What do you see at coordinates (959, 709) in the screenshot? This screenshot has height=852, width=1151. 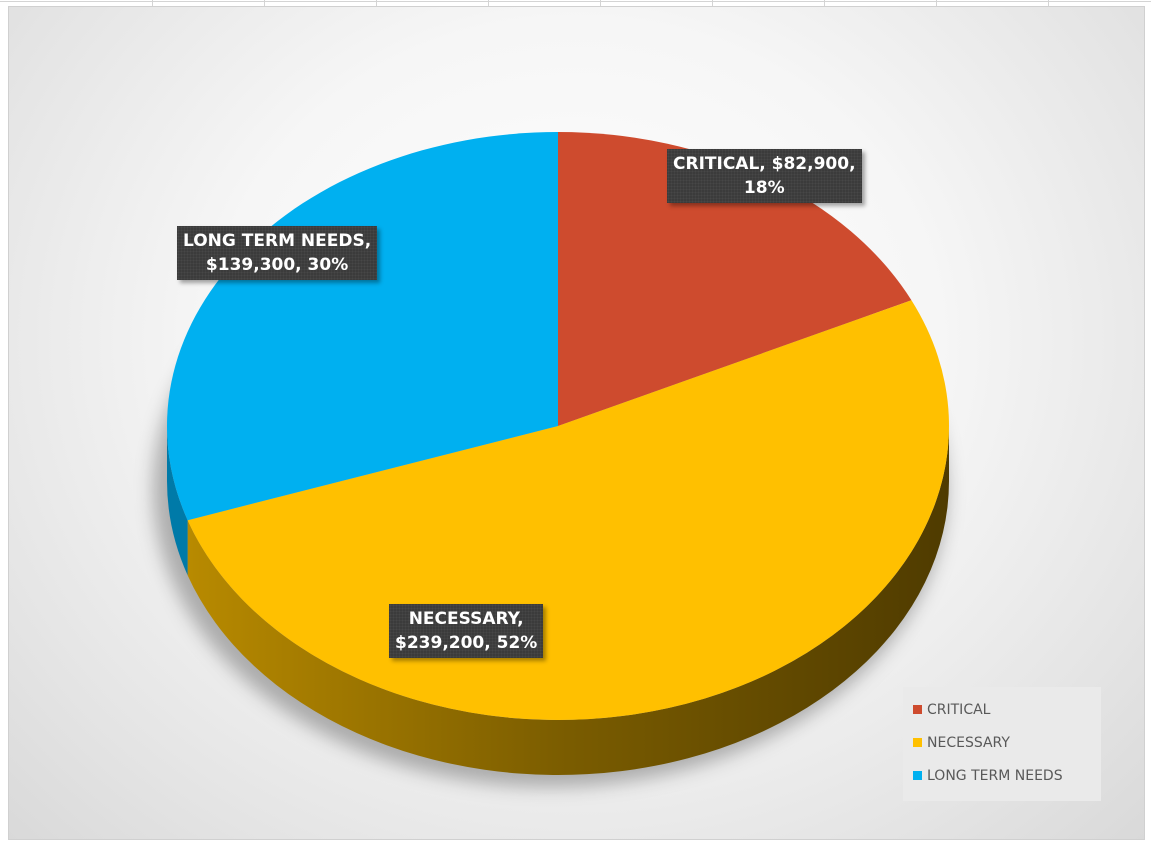 I see `legend-label-critical: CRITICAL` at bounding box center [959, 709].